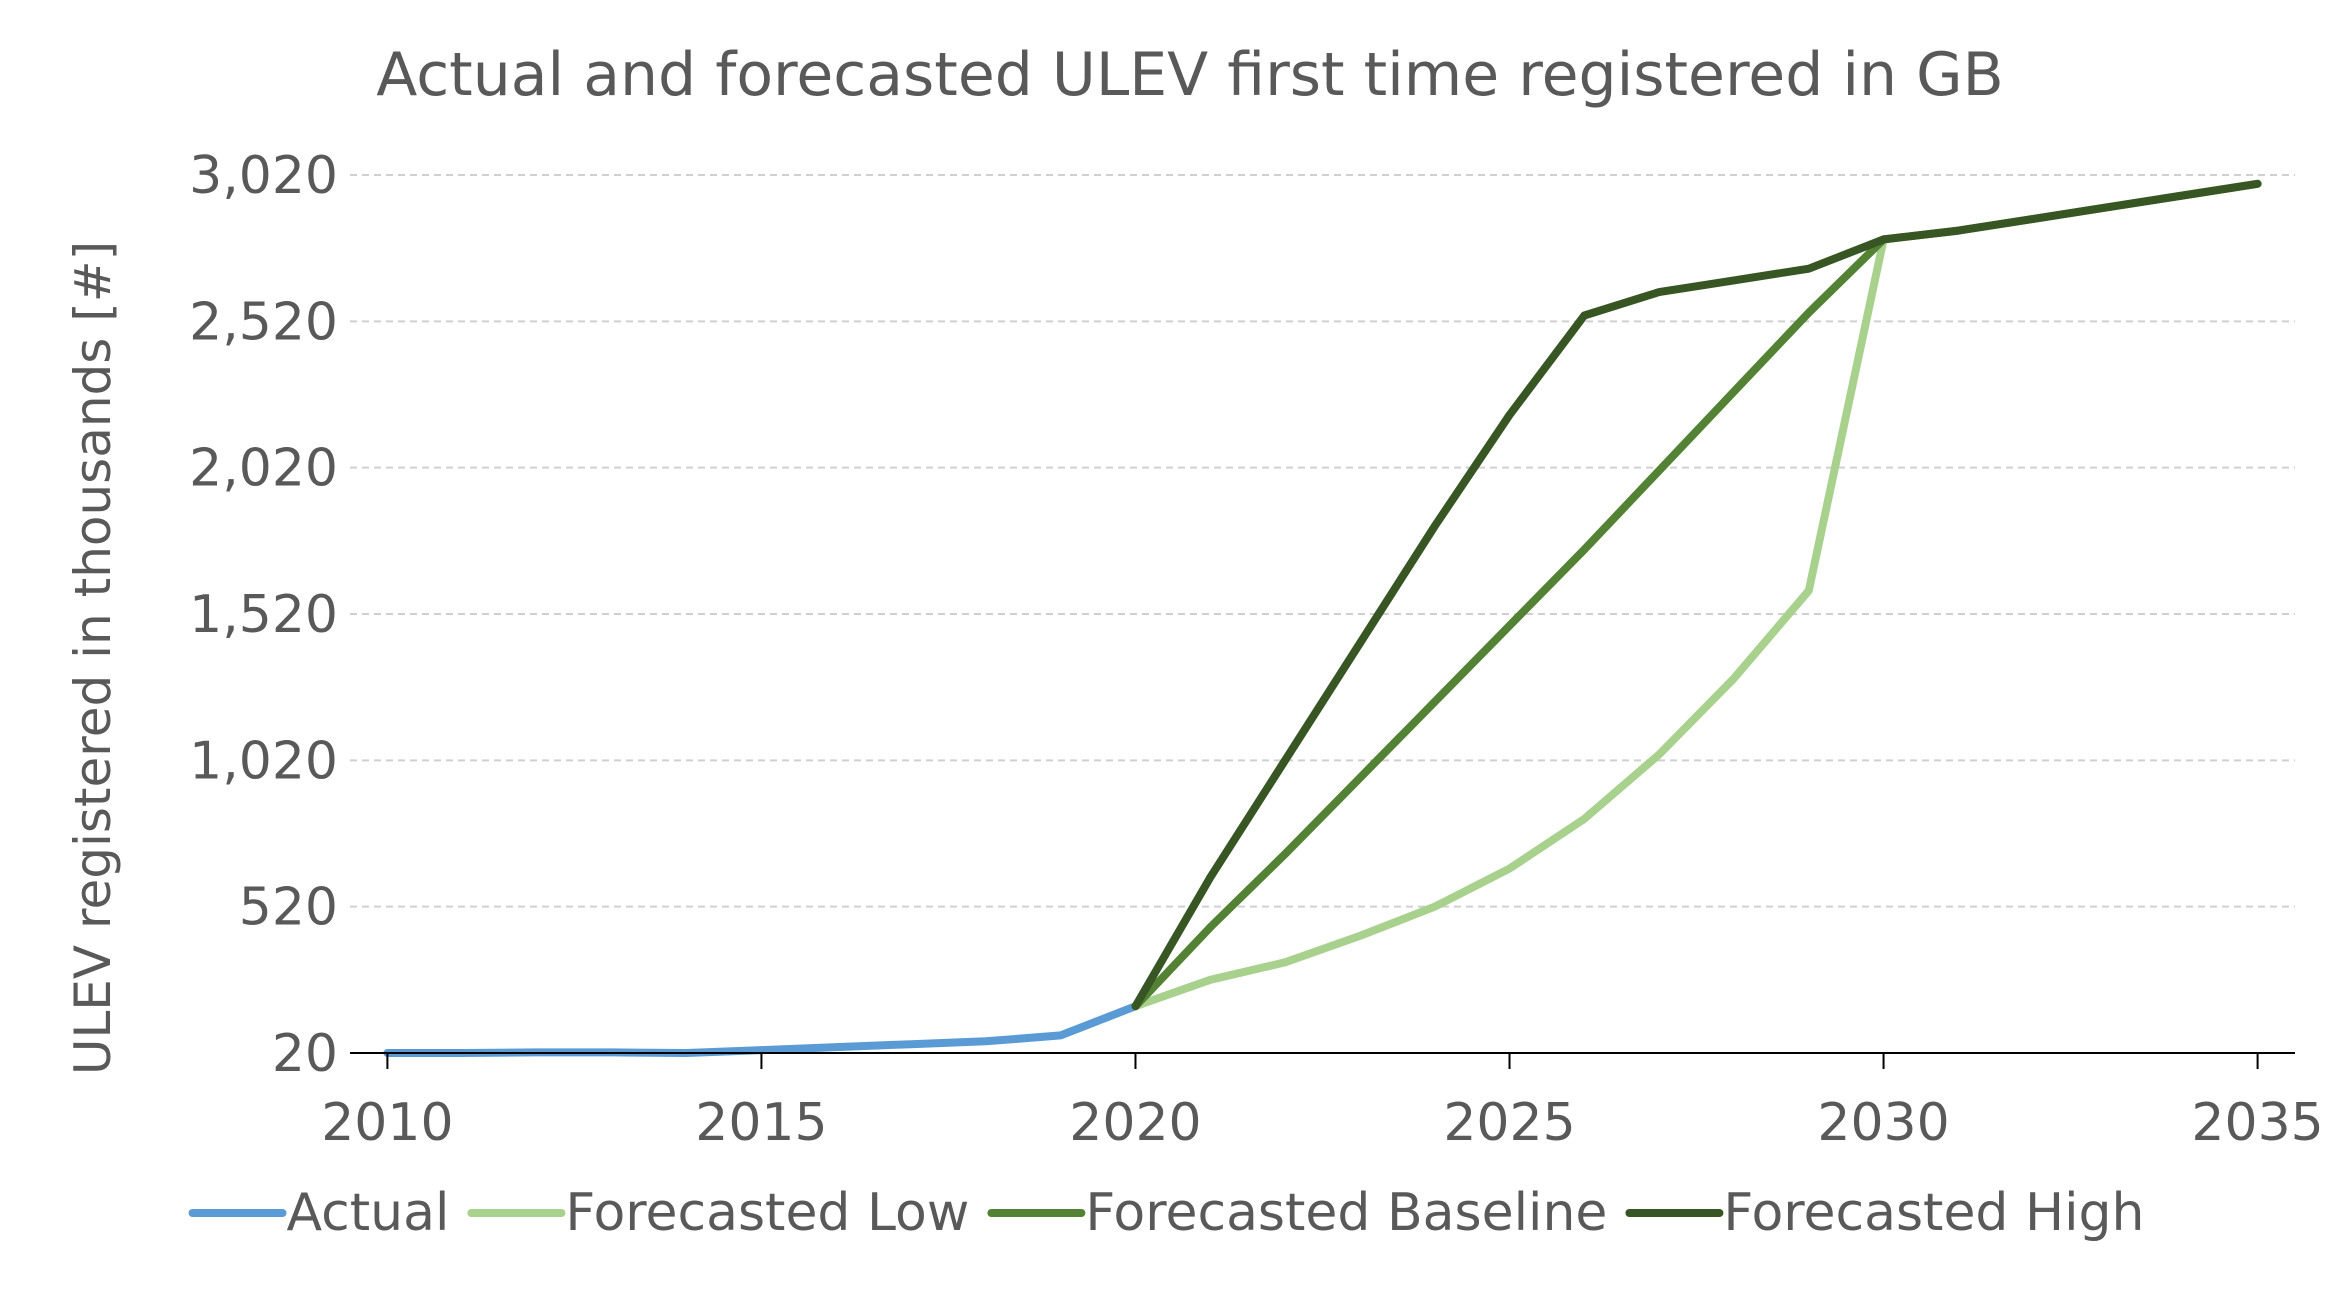 The image size is (2337, 1300). I want to click on legend-label: Forecasted High, so click(1933, 1213).